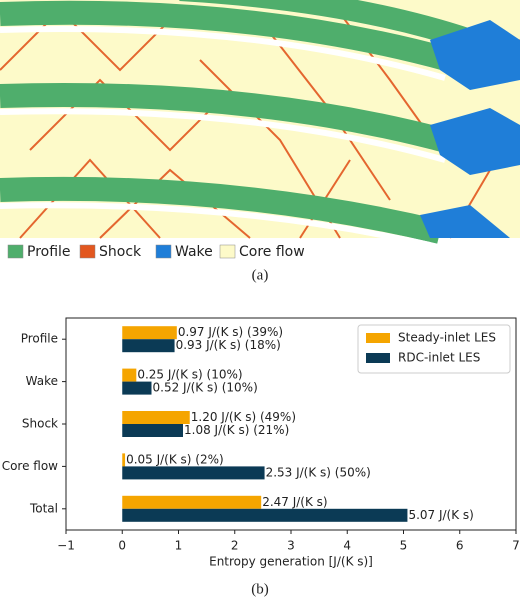 The image size is (520, 601). What do you see at coordinates (516, 546) in the screenshot?
I see `x-tick-label: 7` at bounding box center [516, 546].